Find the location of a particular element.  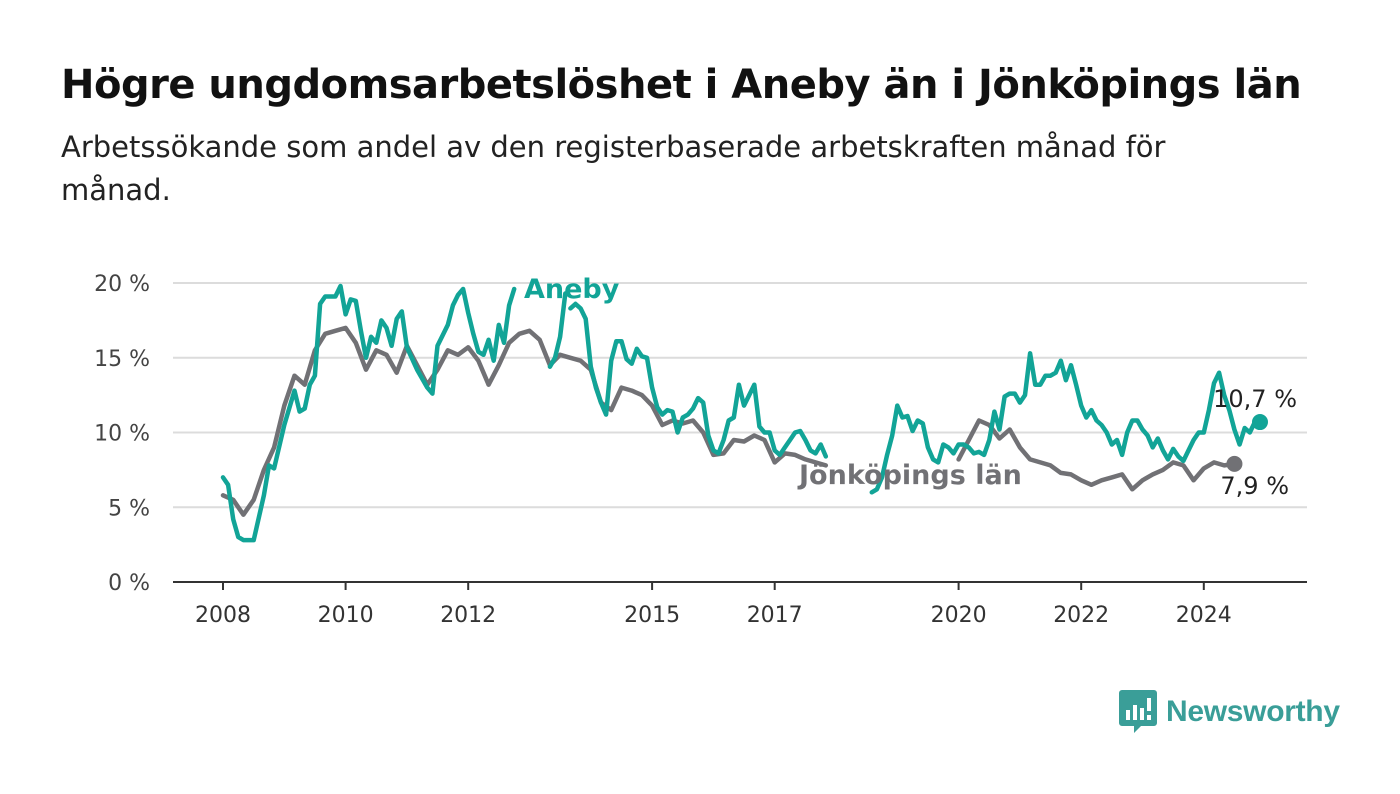

aneby-series-label: Aneby is located at coordinates (572, 289).